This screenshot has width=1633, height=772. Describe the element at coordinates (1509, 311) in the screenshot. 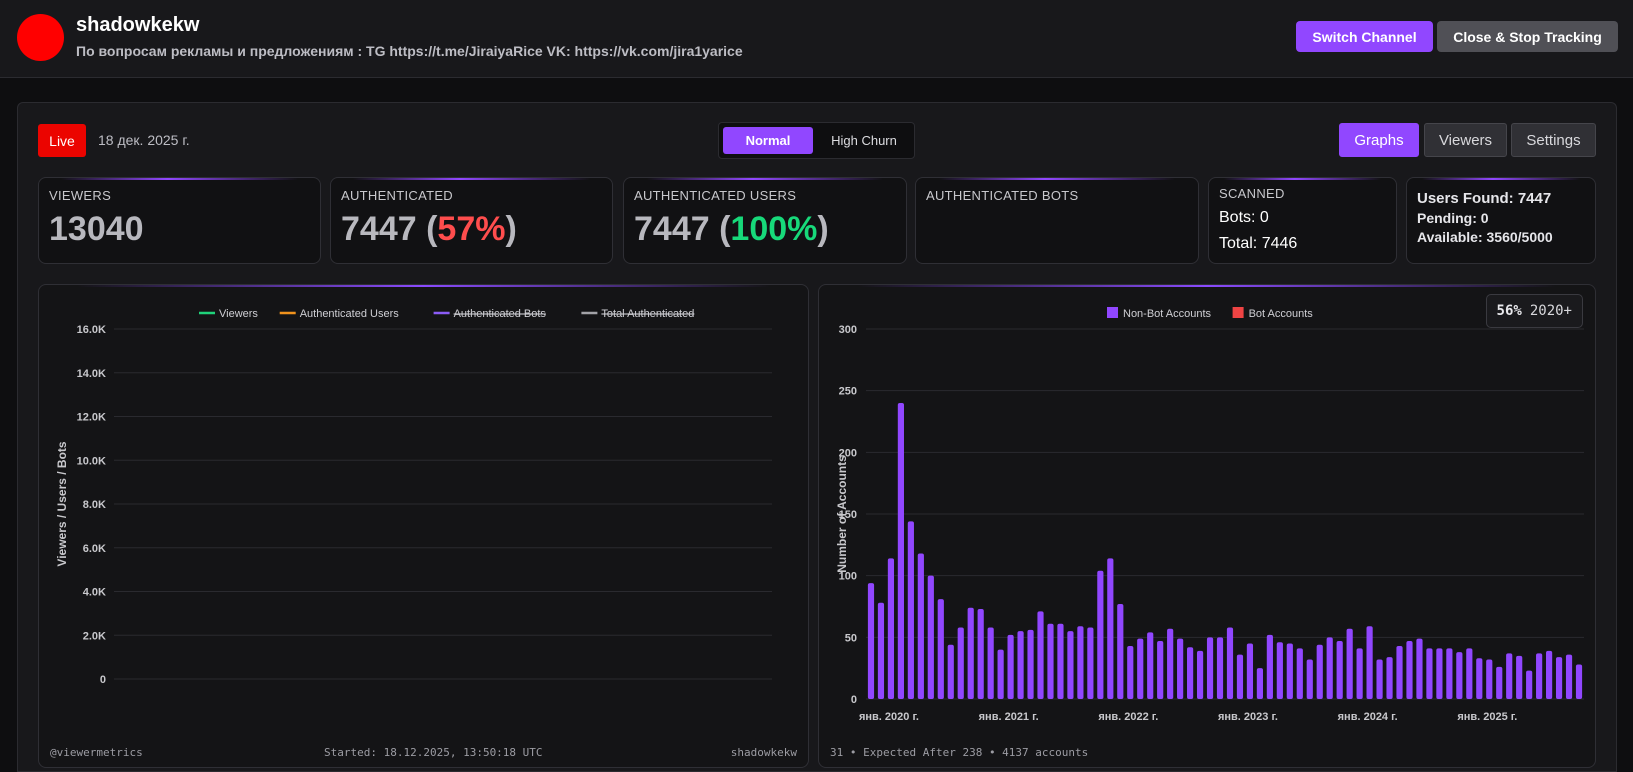

I see `percent-value: 56%` at that location.